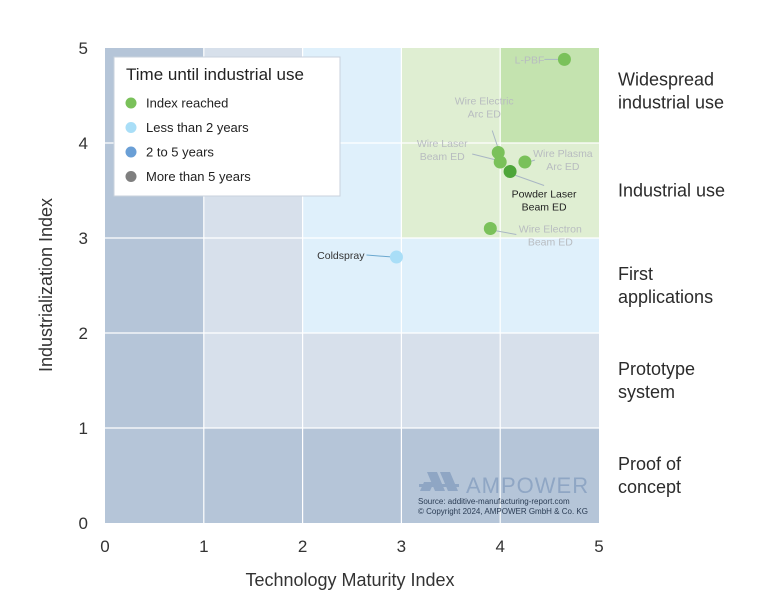 The image size is (768, 595). What do you see at coordinates (83, 238) in the screenshot?
I see `y-tick-label: 3` at bounding box center [83, 238].